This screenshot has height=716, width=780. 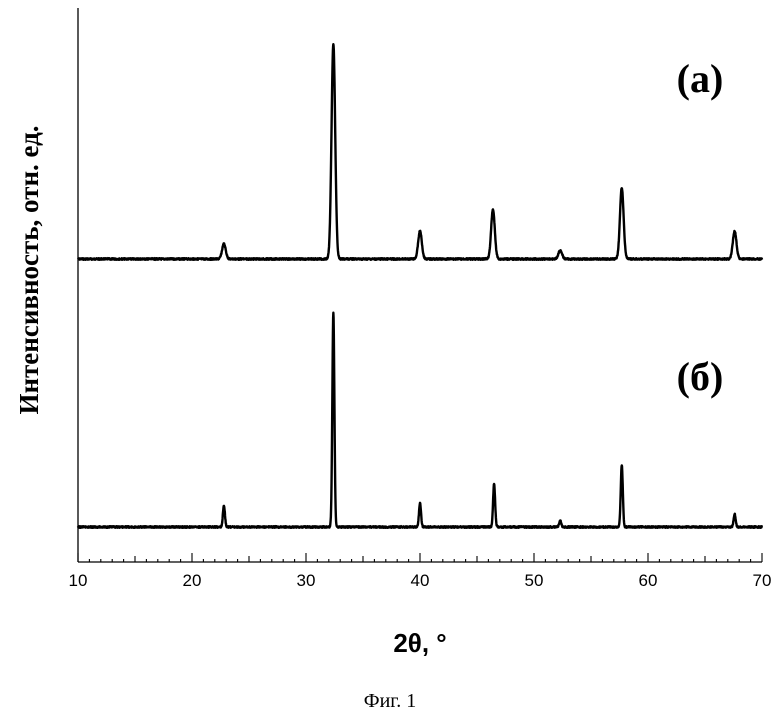 What do you see at coordinates (420, 557) in the screenshot?
I see `x-ticks` at bounding box center [420, 557].